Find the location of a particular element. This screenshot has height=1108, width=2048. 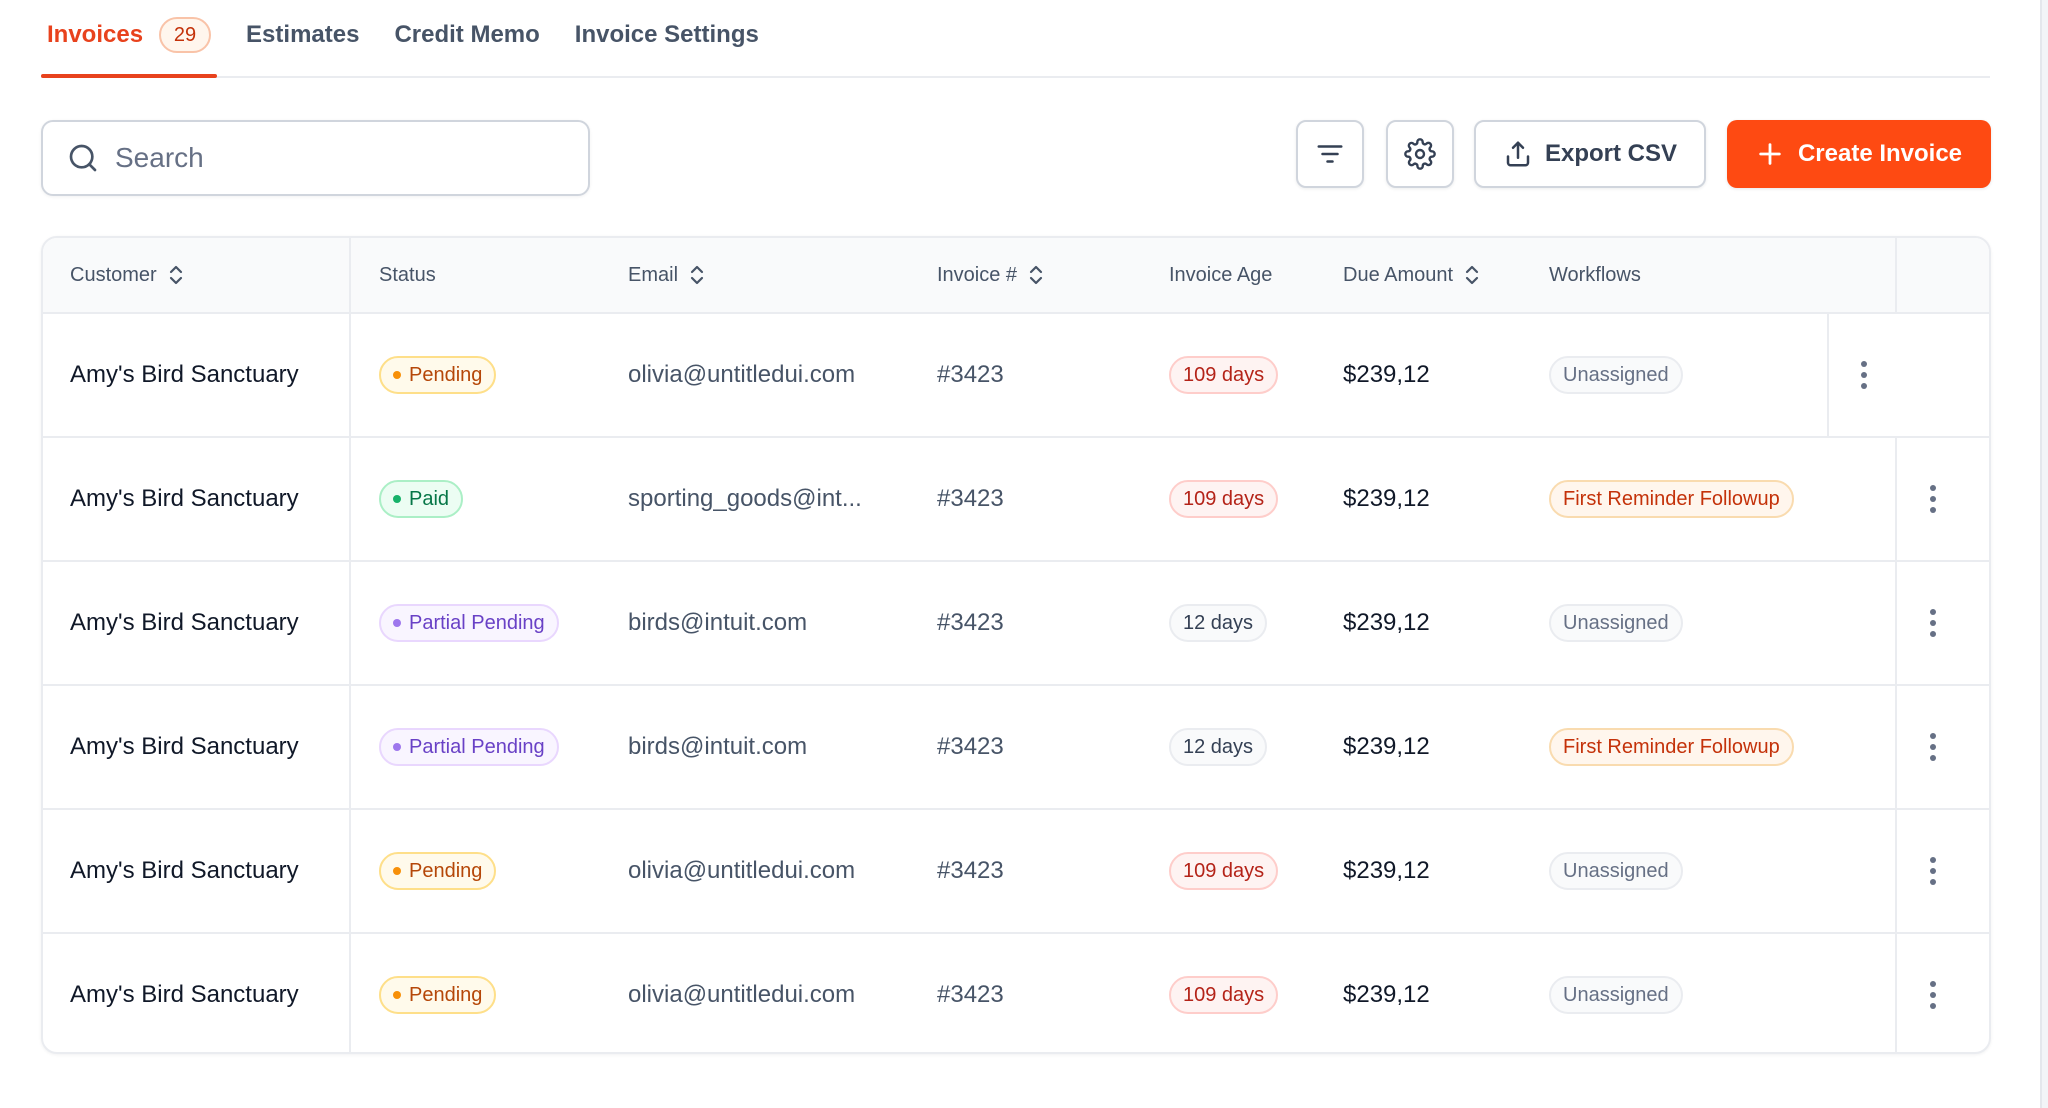

scrollbar-track is located at coordinates (2044, 554).